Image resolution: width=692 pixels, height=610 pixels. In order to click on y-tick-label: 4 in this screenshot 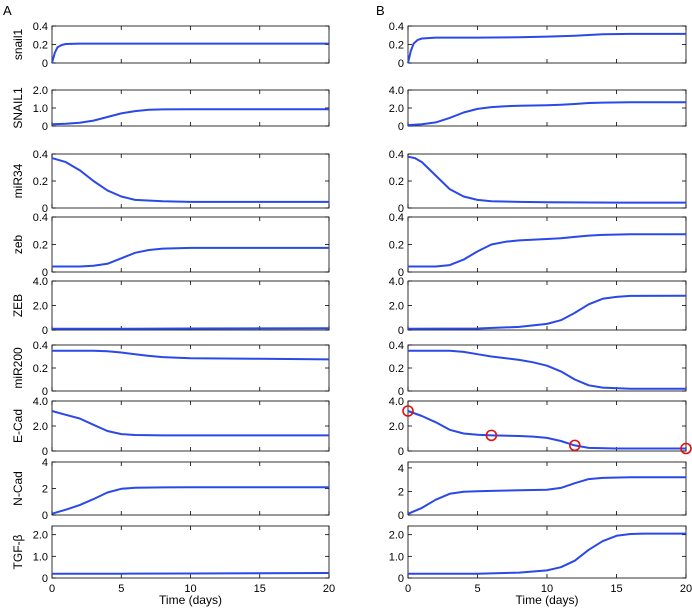, I will do `click(45, 463)`.